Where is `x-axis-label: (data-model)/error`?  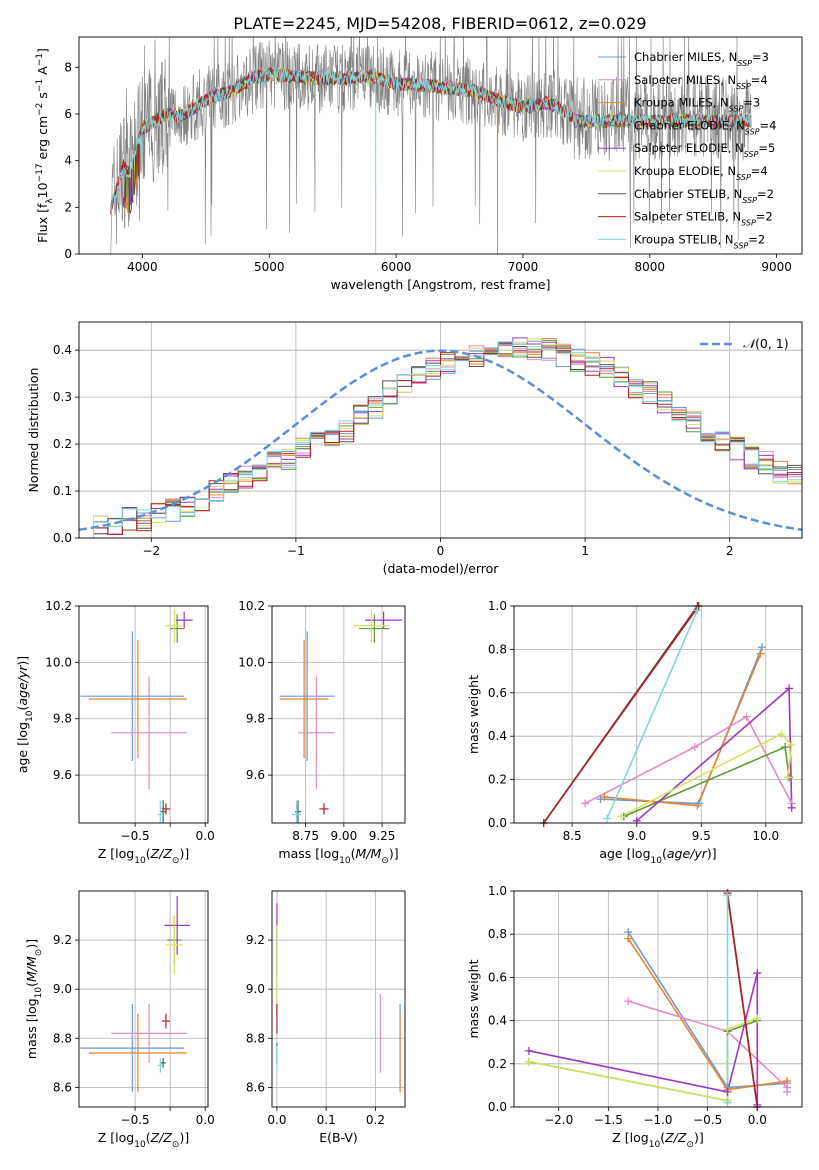 x-axis-label: (data-model)/error is located at coordinates (441, 568).